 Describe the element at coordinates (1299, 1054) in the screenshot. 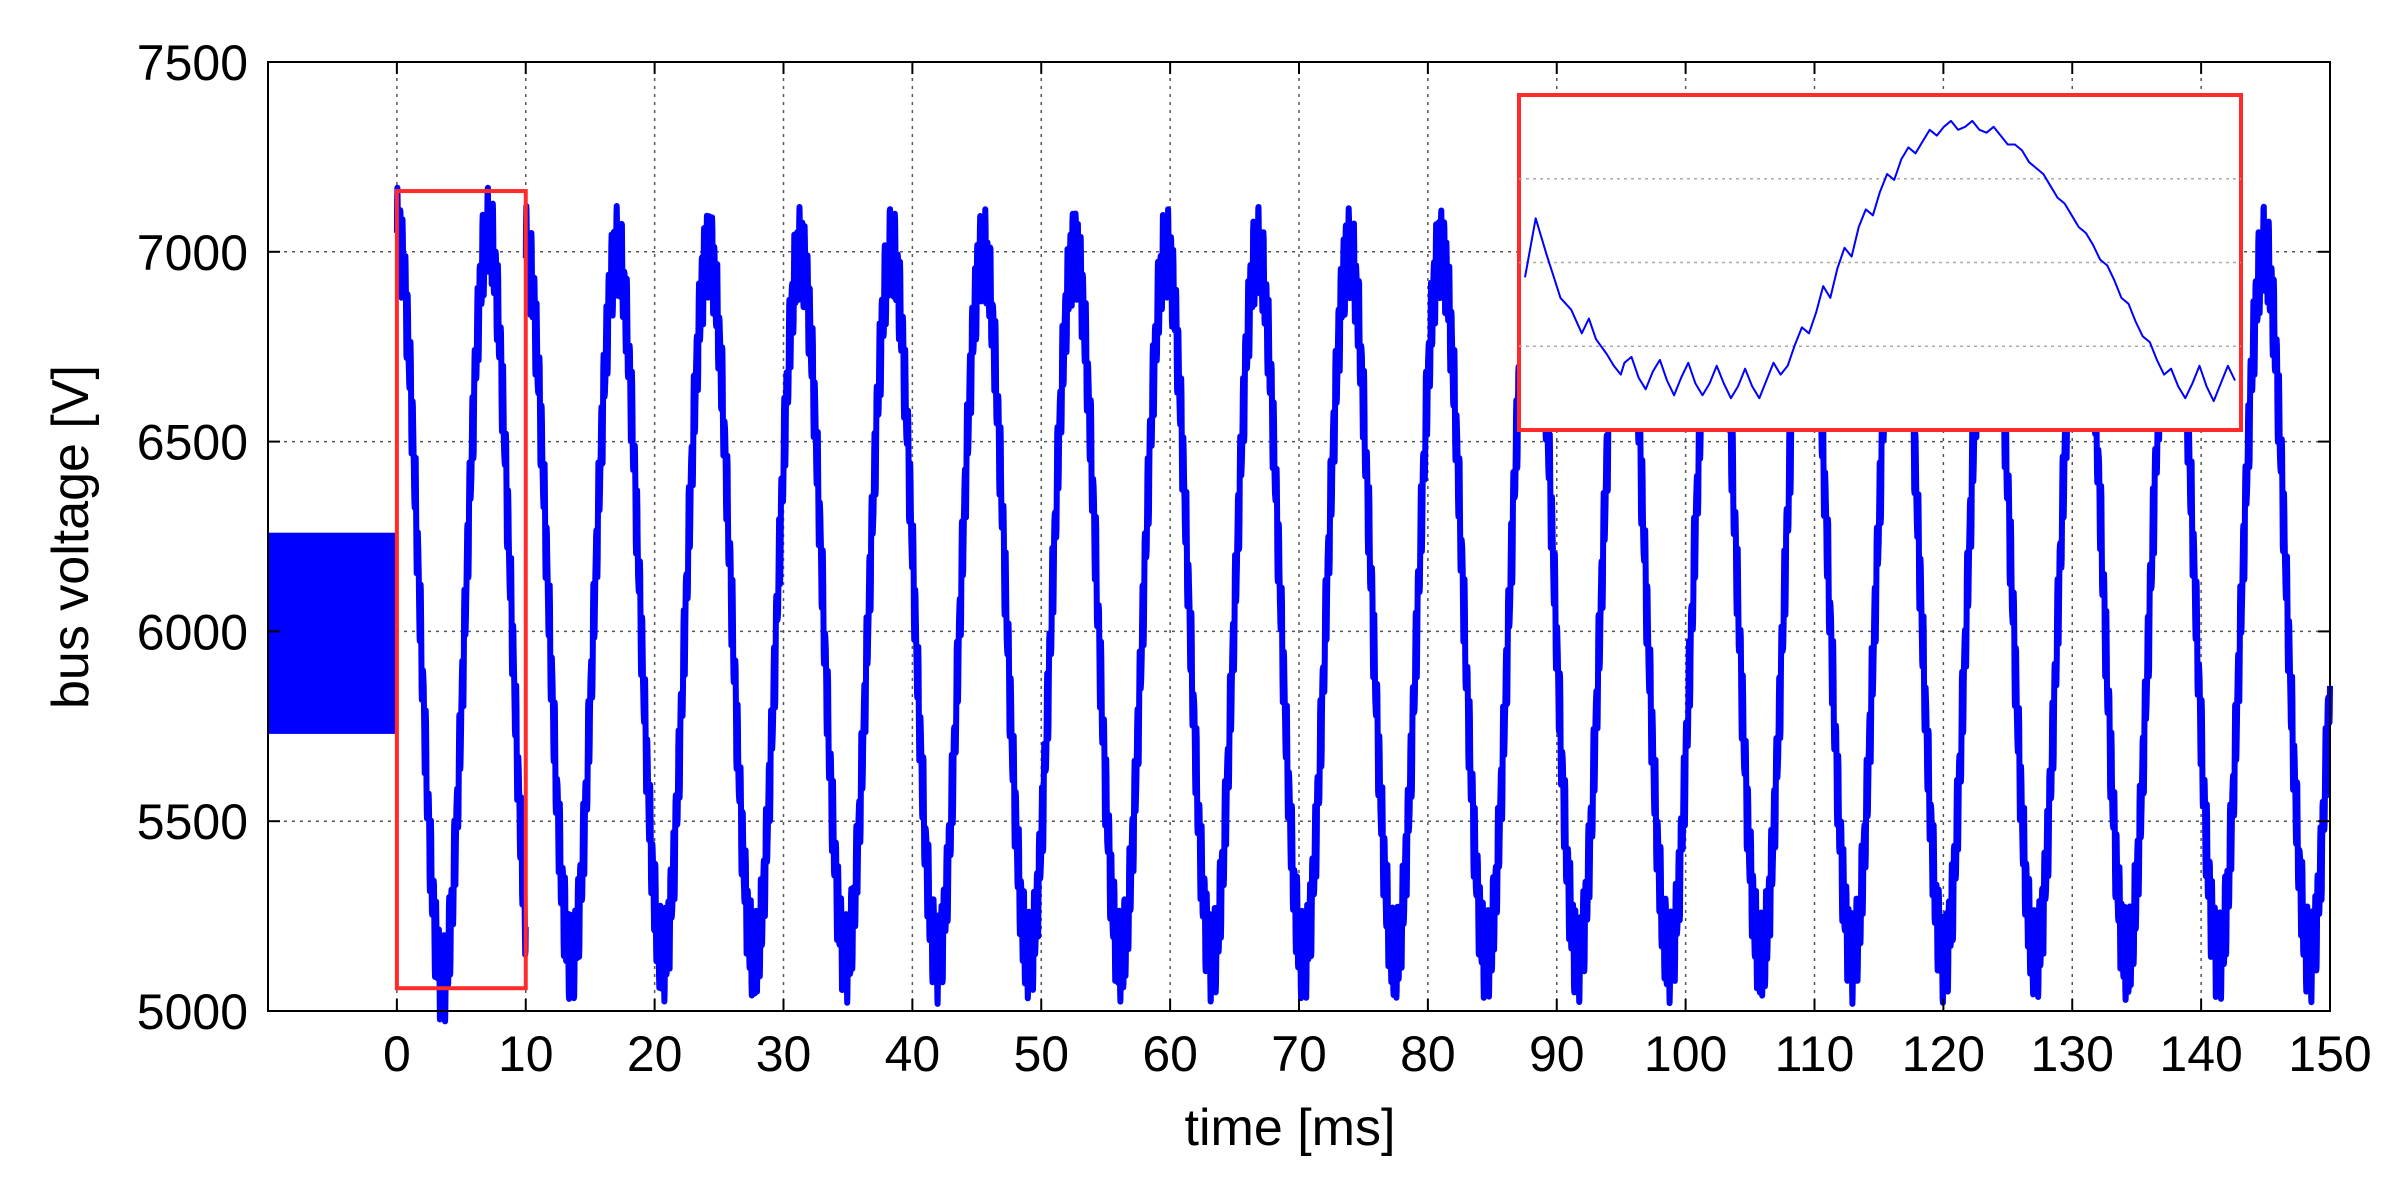

I see `x-tick-label: 70` at that location.